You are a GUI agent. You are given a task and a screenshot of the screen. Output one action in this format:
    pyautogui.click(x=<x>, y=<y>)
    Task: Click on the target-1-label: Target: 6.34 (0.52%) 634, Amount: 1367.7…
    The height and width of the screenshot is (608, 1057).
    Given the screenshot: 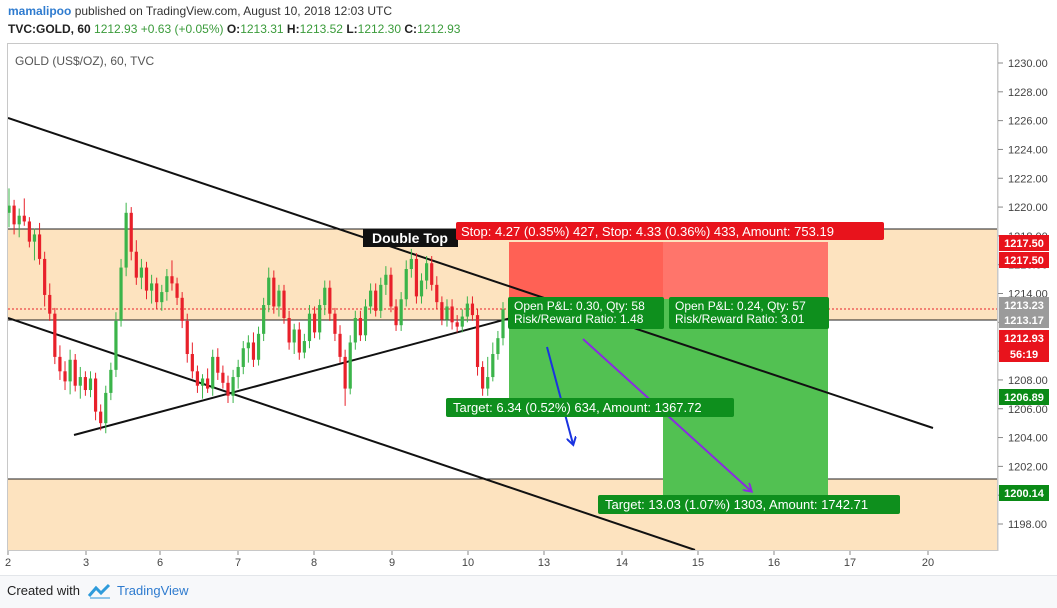 What is the action you would take?
    pyautogui.click(x=590, y=407)
    